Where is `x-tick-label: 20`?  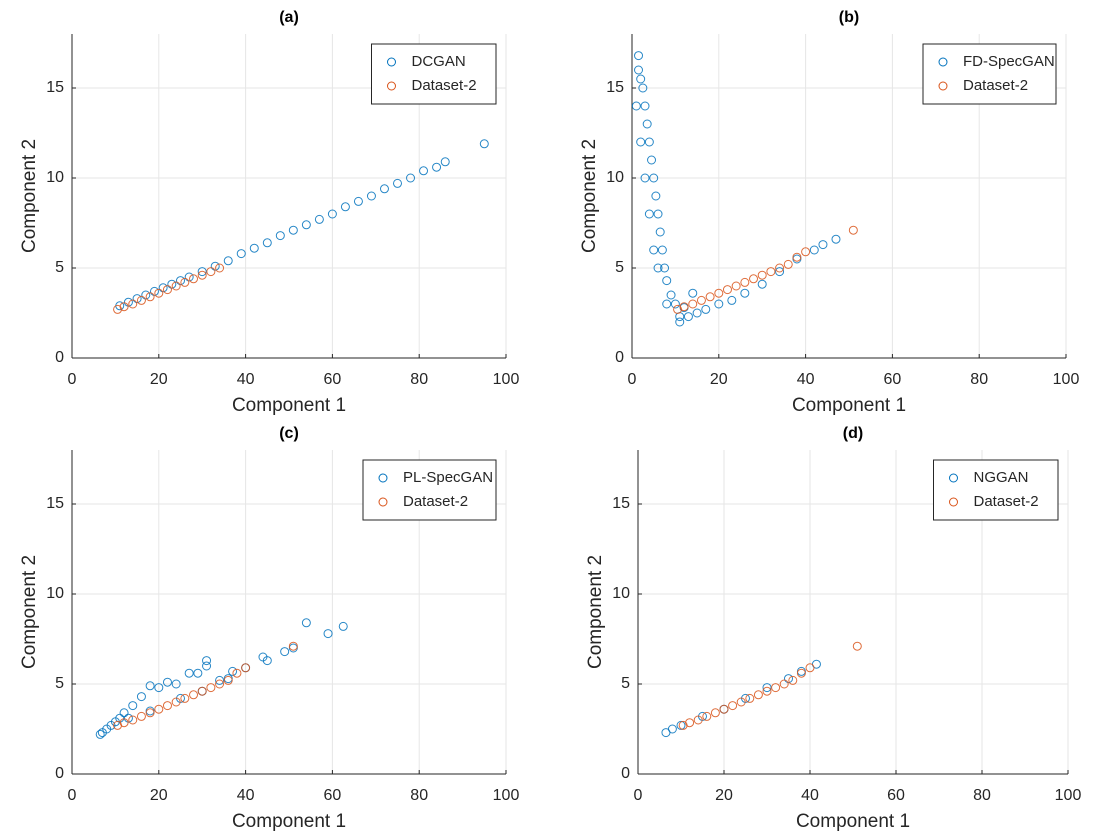 x-tick-label: 20 is located at coordinates (159, 795).